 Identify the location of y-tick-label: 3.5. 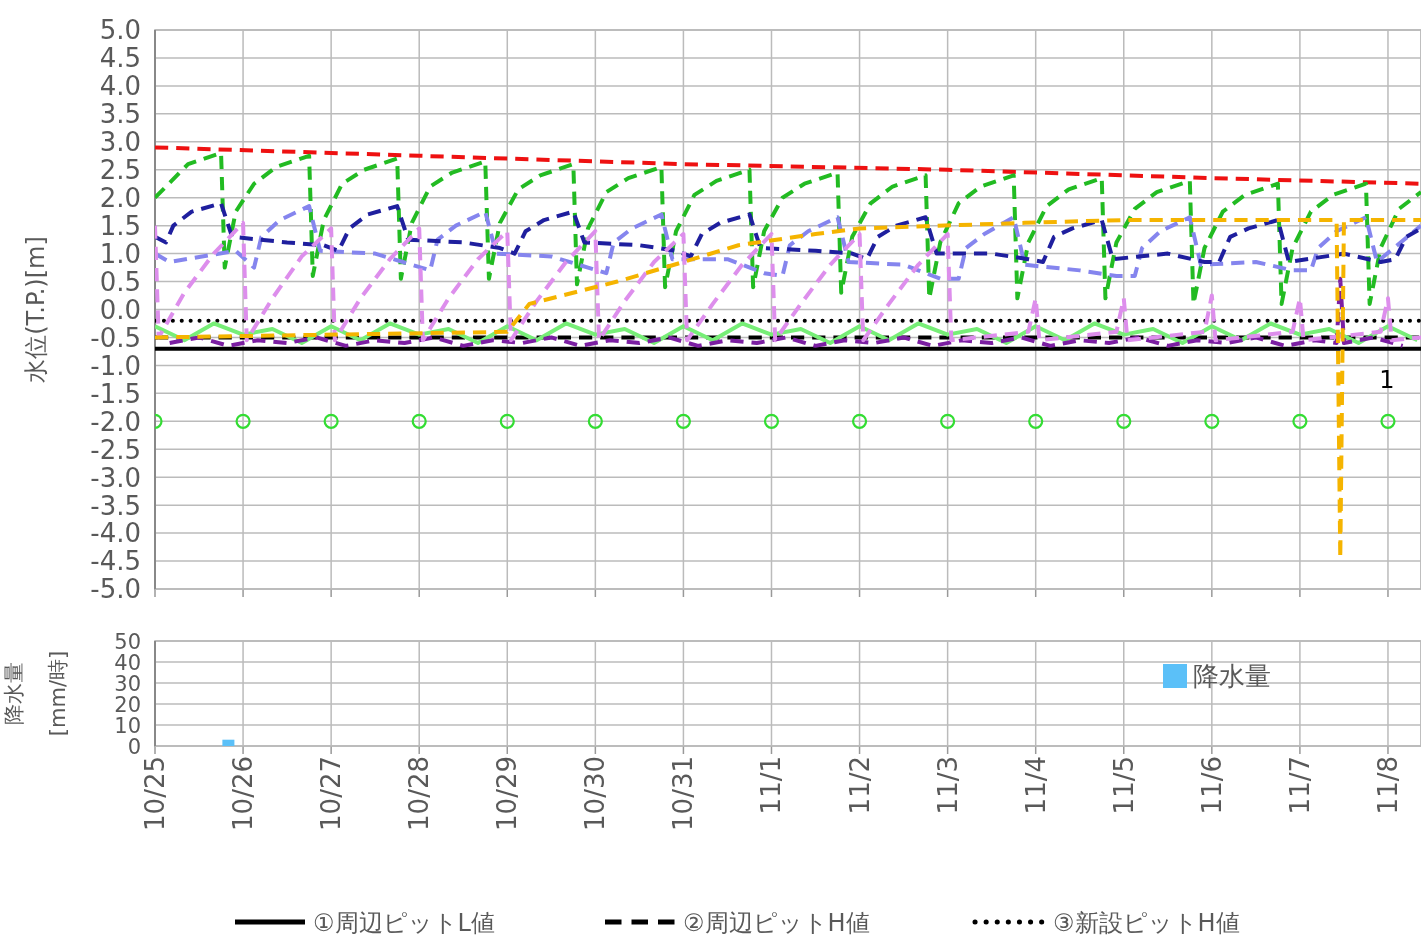
(120, 114).